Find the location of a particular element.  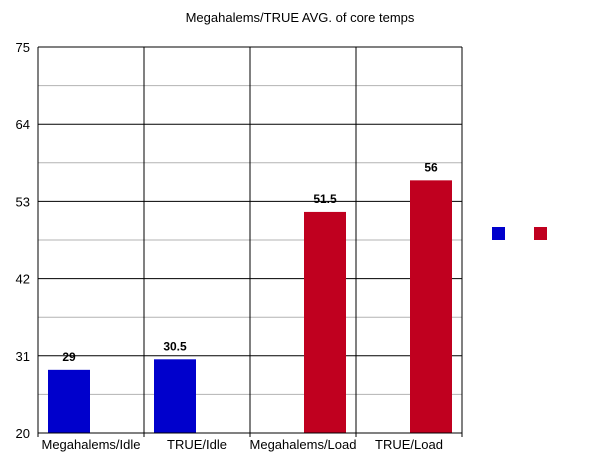

y-axis-ticks: 20 31 42 53 64 75 is located at coordinates (23, 240).